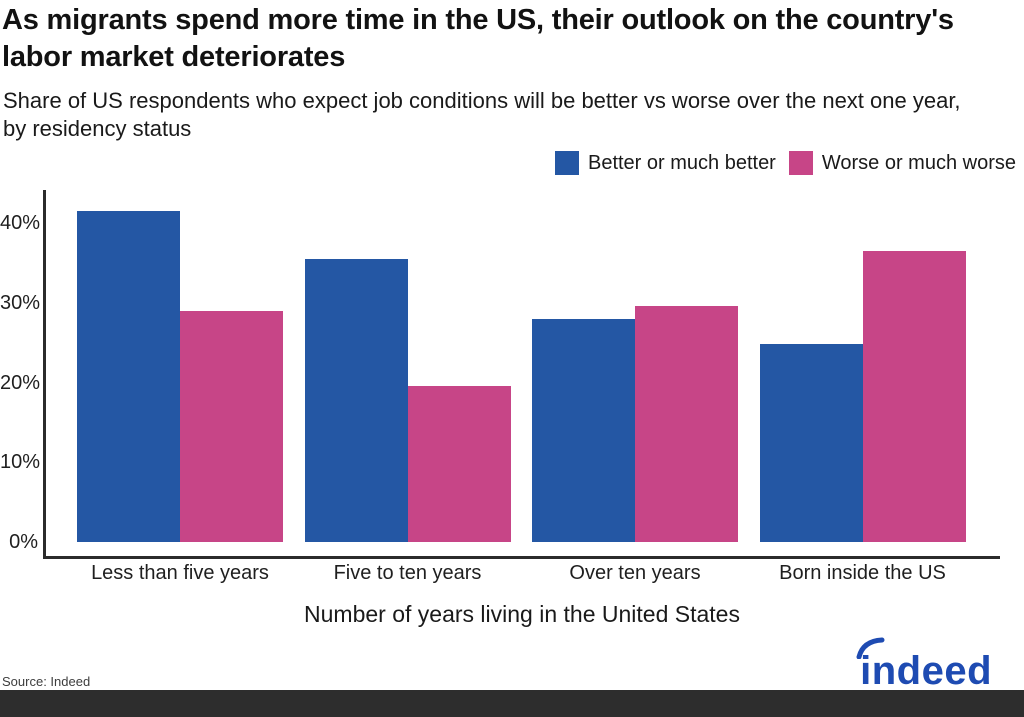 This screenshot has height=717, width=1024. What do you see at coordinates (926, 671) in the screenshot?
I see `indeed-logo-text: indeed` at bounding box center [926, 671].